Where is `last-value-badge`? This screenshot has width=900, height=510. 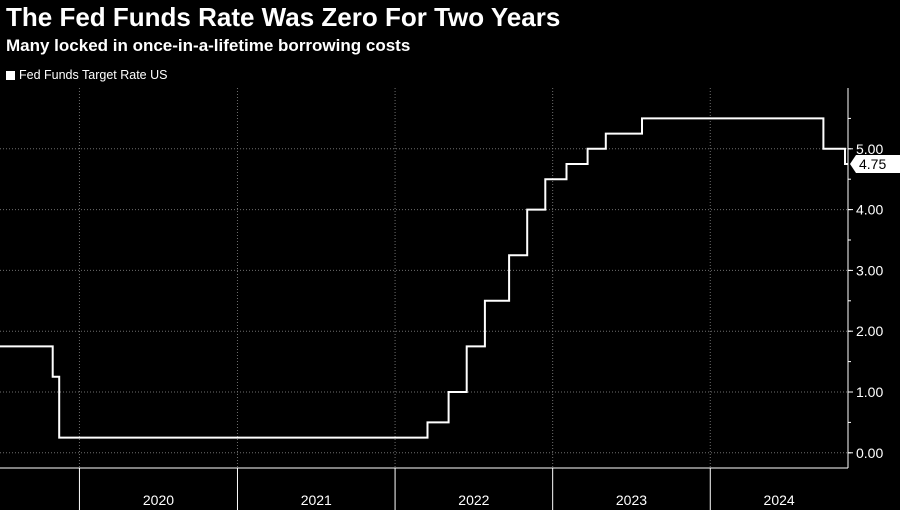 last-value-badge is located at coordinates (875, 164).